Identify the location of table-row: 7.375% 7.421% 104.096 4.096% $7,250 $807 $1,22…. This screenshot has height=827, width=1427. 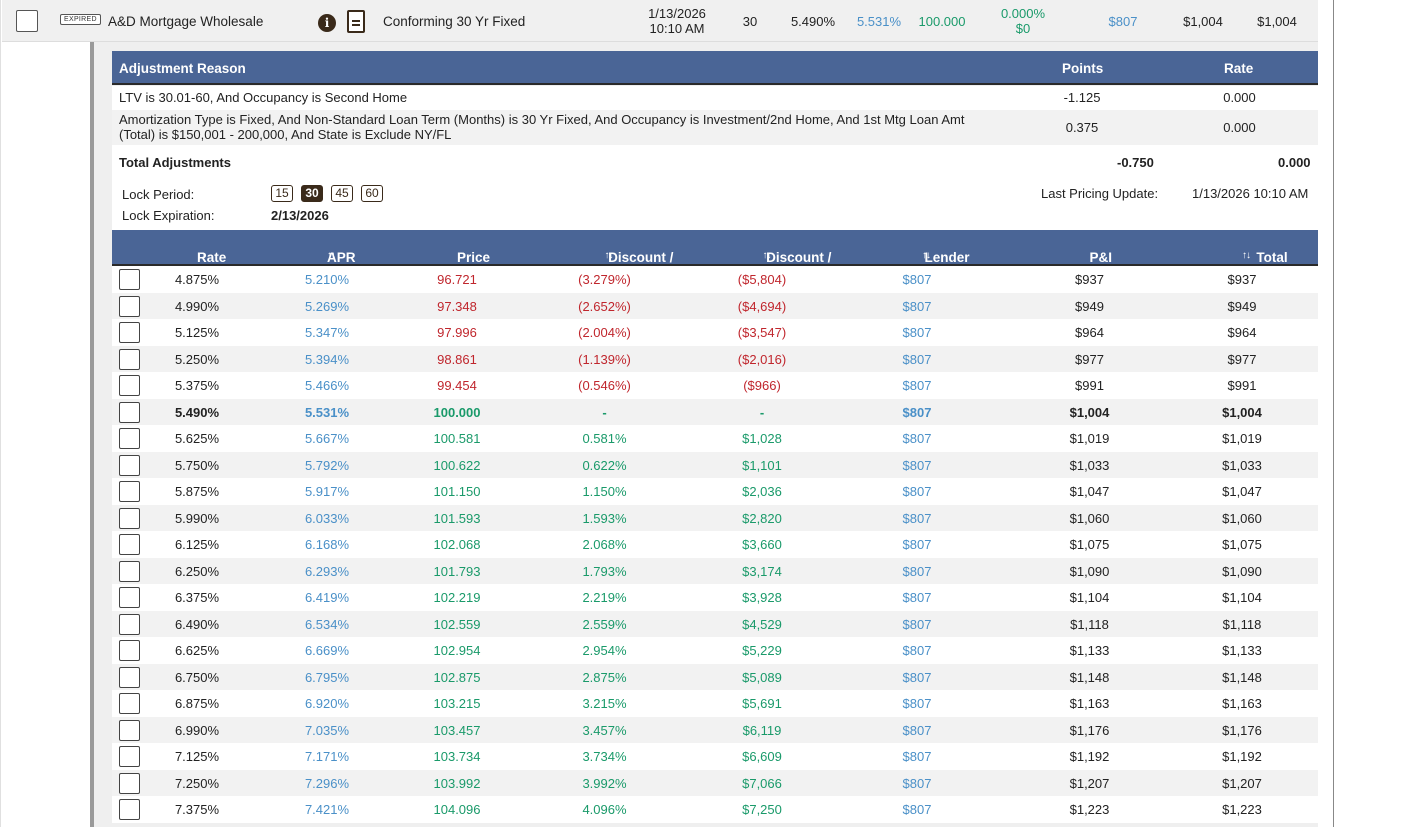
(715, 809).